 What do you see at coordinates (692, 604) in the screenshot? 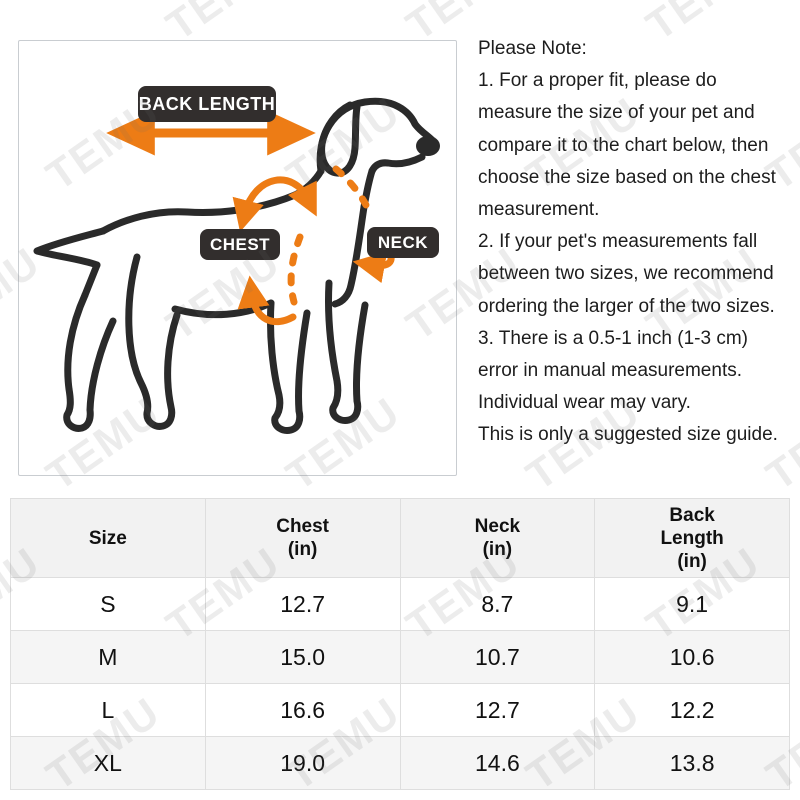
I see `cell-back-length: 9.1` at bounding box center [692, 604].